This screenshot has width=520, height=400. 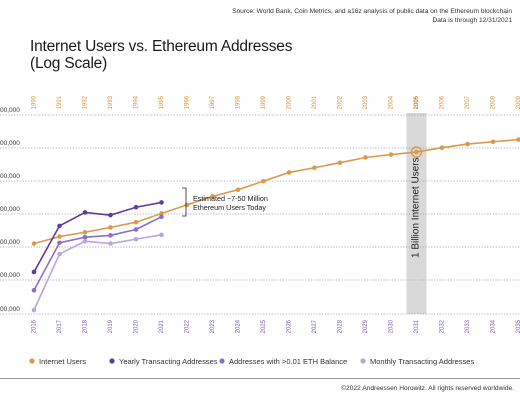 What do you see at coordinates (213, 326) in the screenshot?
I see `bottom-x-tick-label: 2023` at bounding box center [213, 326].